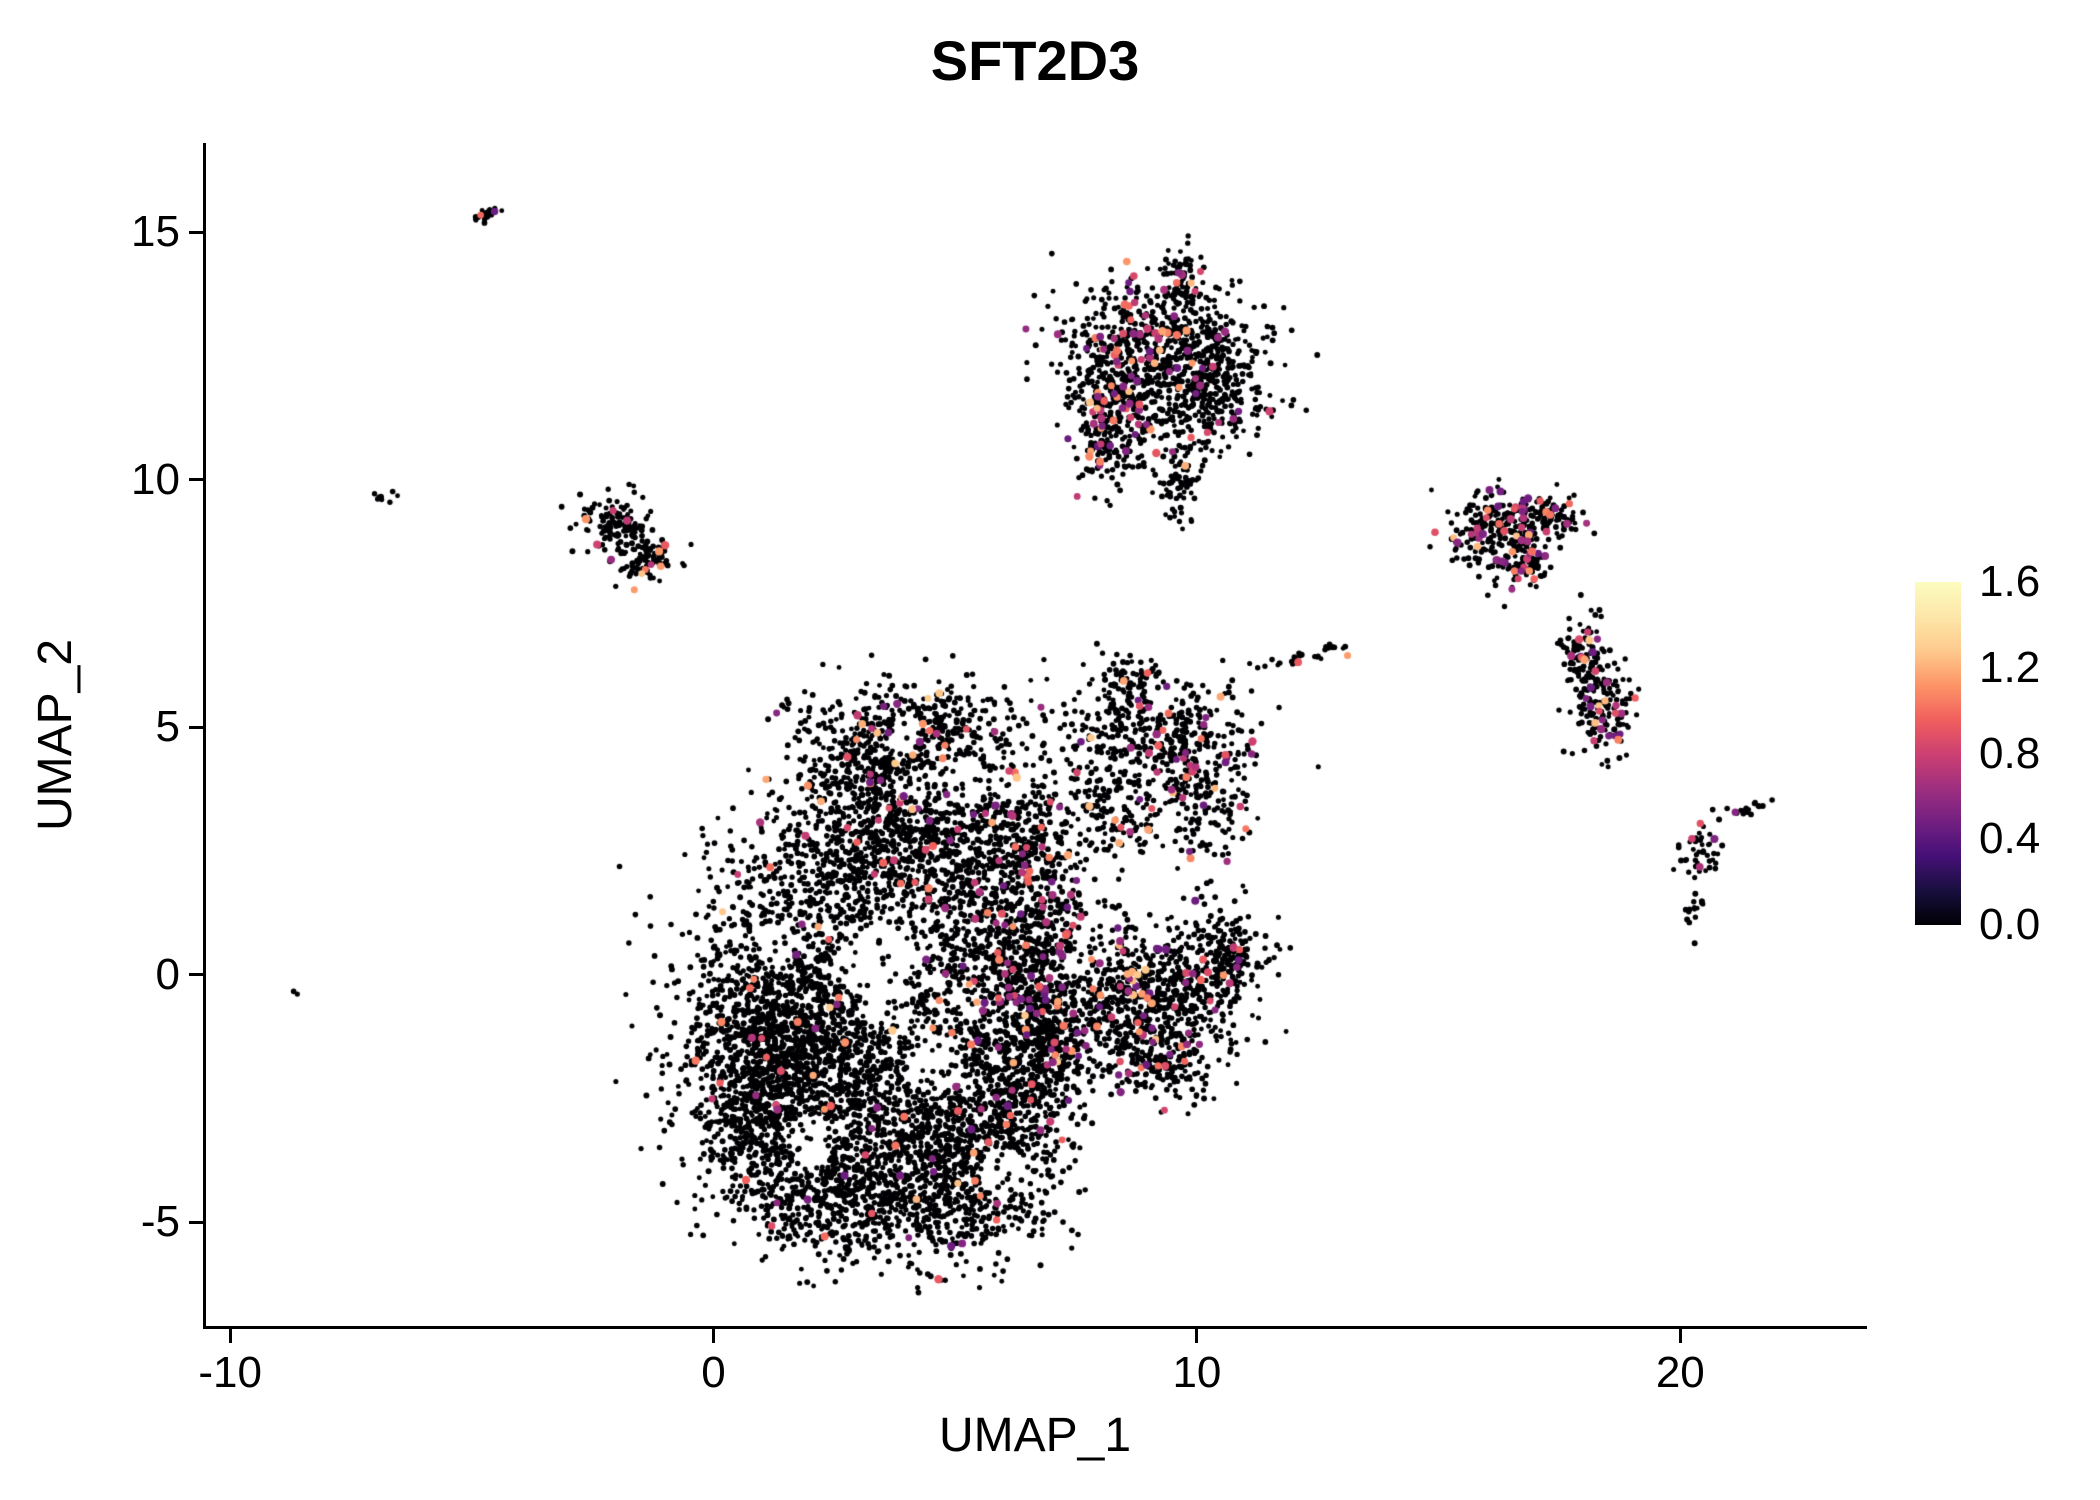 The width and height of the screenshot is (2100, 1500). What do you see at coordinates (204, 736) in the screenshot?
I see `y-axis-line` at bounding box center [204, 736].